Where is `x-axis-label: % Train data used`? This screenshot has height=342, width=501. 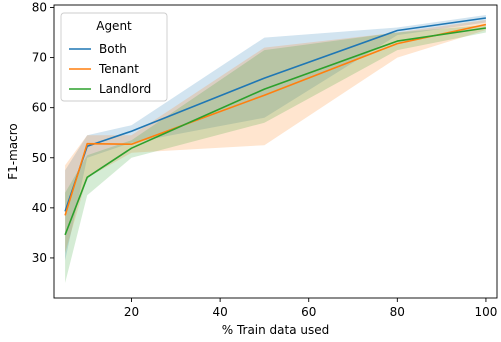 x-axis-label: % Train data used is located at coordinates (276, 330).